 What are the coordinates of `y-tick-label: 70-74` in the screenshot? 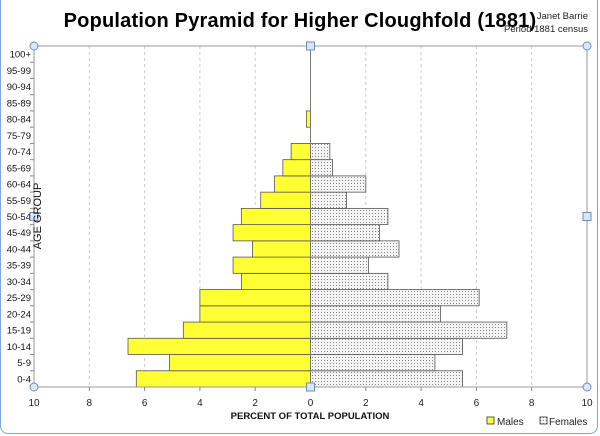 It's located at (19, 152).